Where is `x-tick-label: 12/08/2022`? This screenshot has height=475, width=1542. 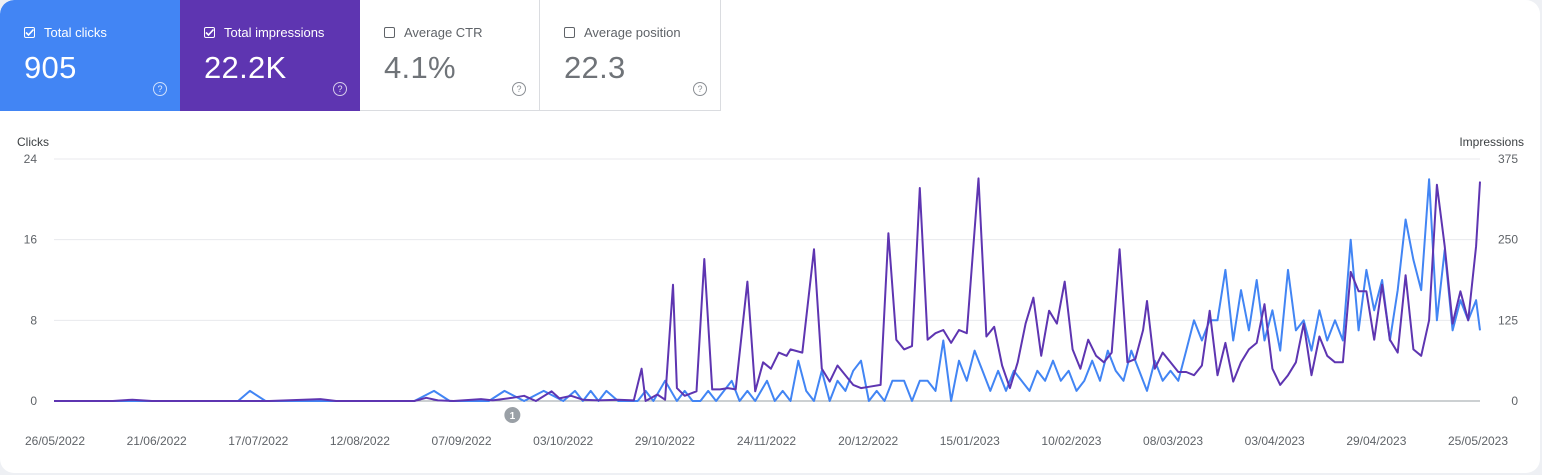 x-tick-label: 12/08/2022 is located at coordinates (360, 441).